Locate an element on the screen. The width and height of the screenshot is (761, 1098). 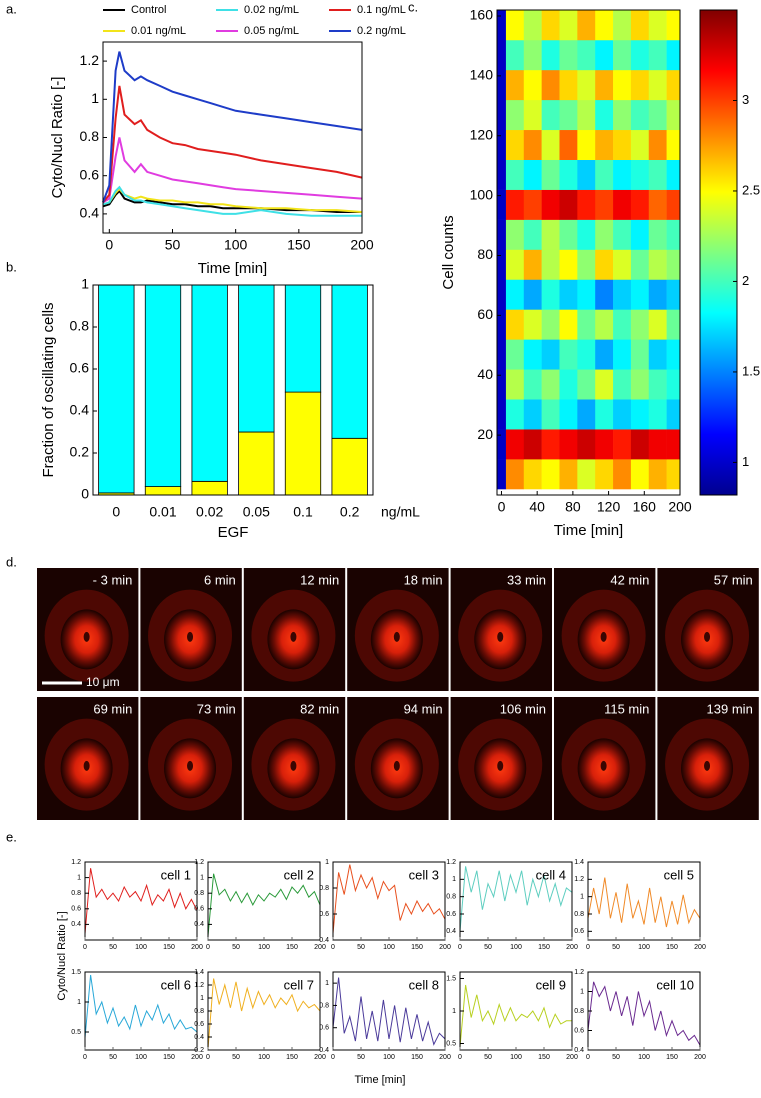
legend-label: 0.1 ng/mL is located at coordinates (381, 10).